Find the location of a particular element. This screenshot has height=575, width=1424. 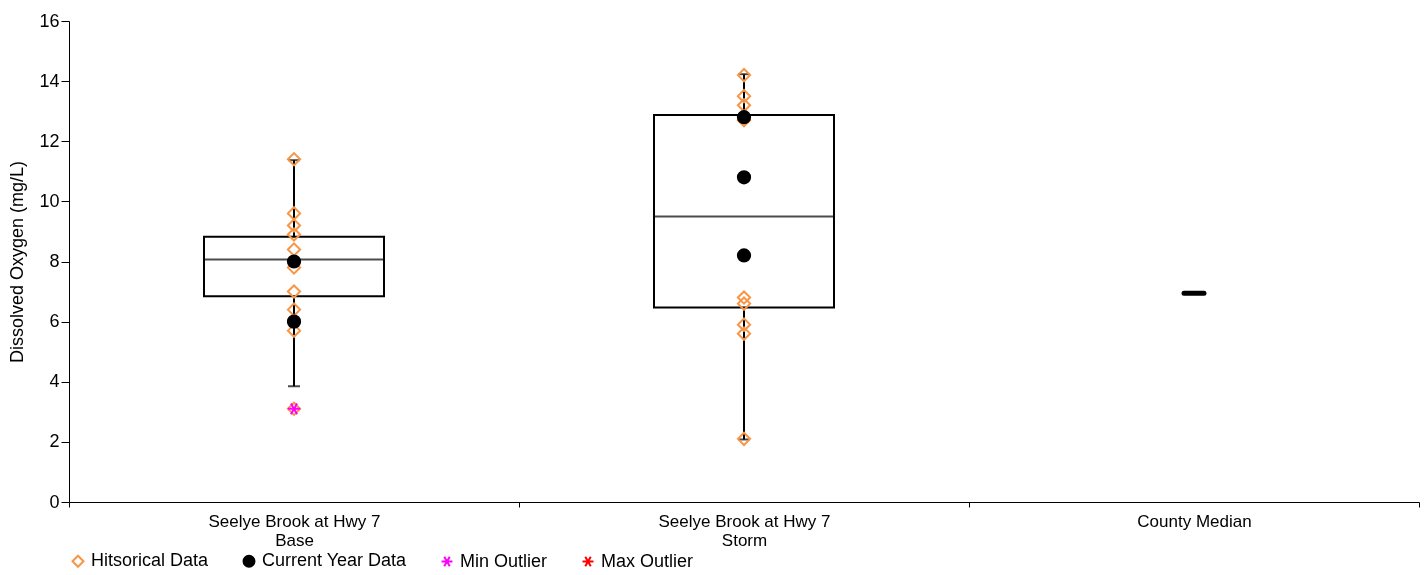

y-tick-label: 10 is located at coordinates (49, 200).